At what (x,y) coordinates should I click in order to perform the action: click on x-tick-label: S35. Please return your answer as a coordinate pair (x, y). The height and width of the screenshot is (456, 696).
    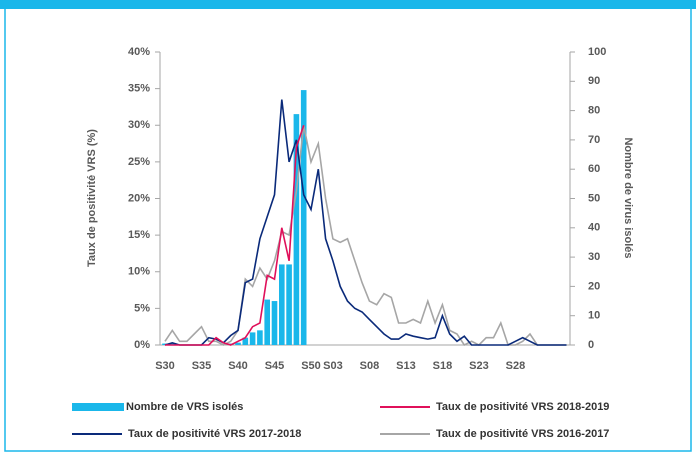
    Looking at the image, I should click on (202, 366).